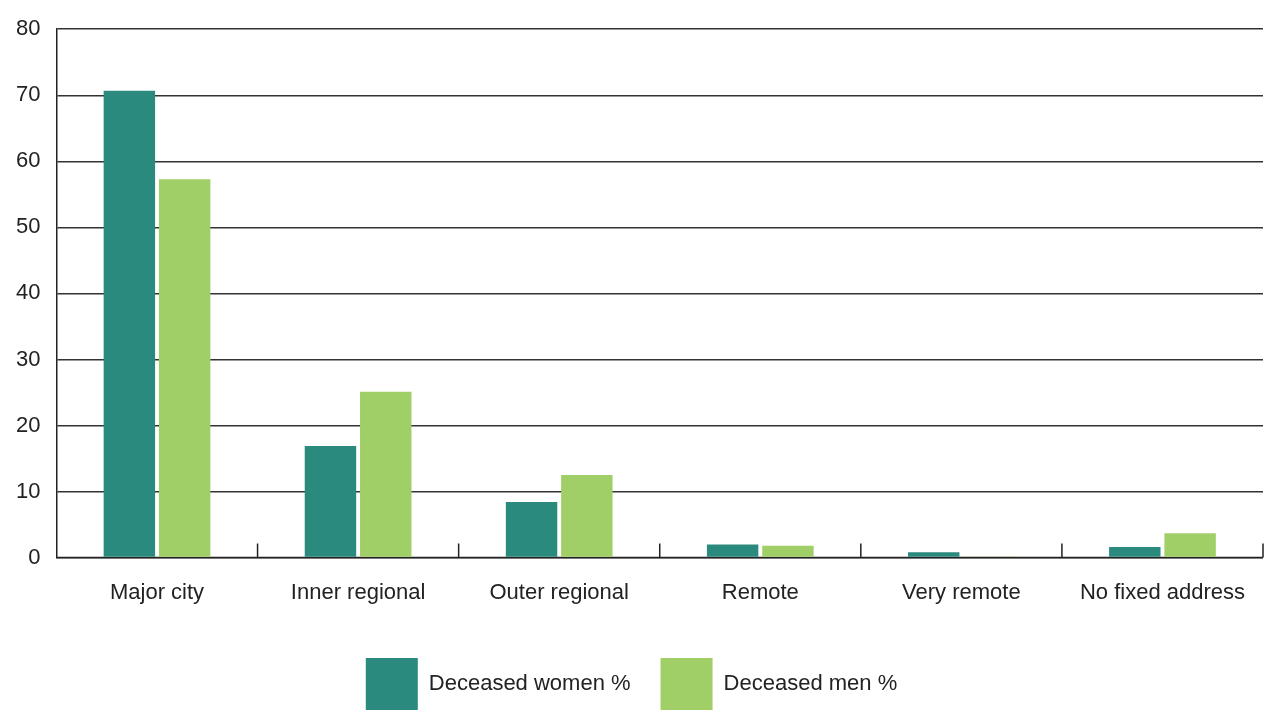  I want to click on x-tick-label: Inner regional, so click(358, 591).